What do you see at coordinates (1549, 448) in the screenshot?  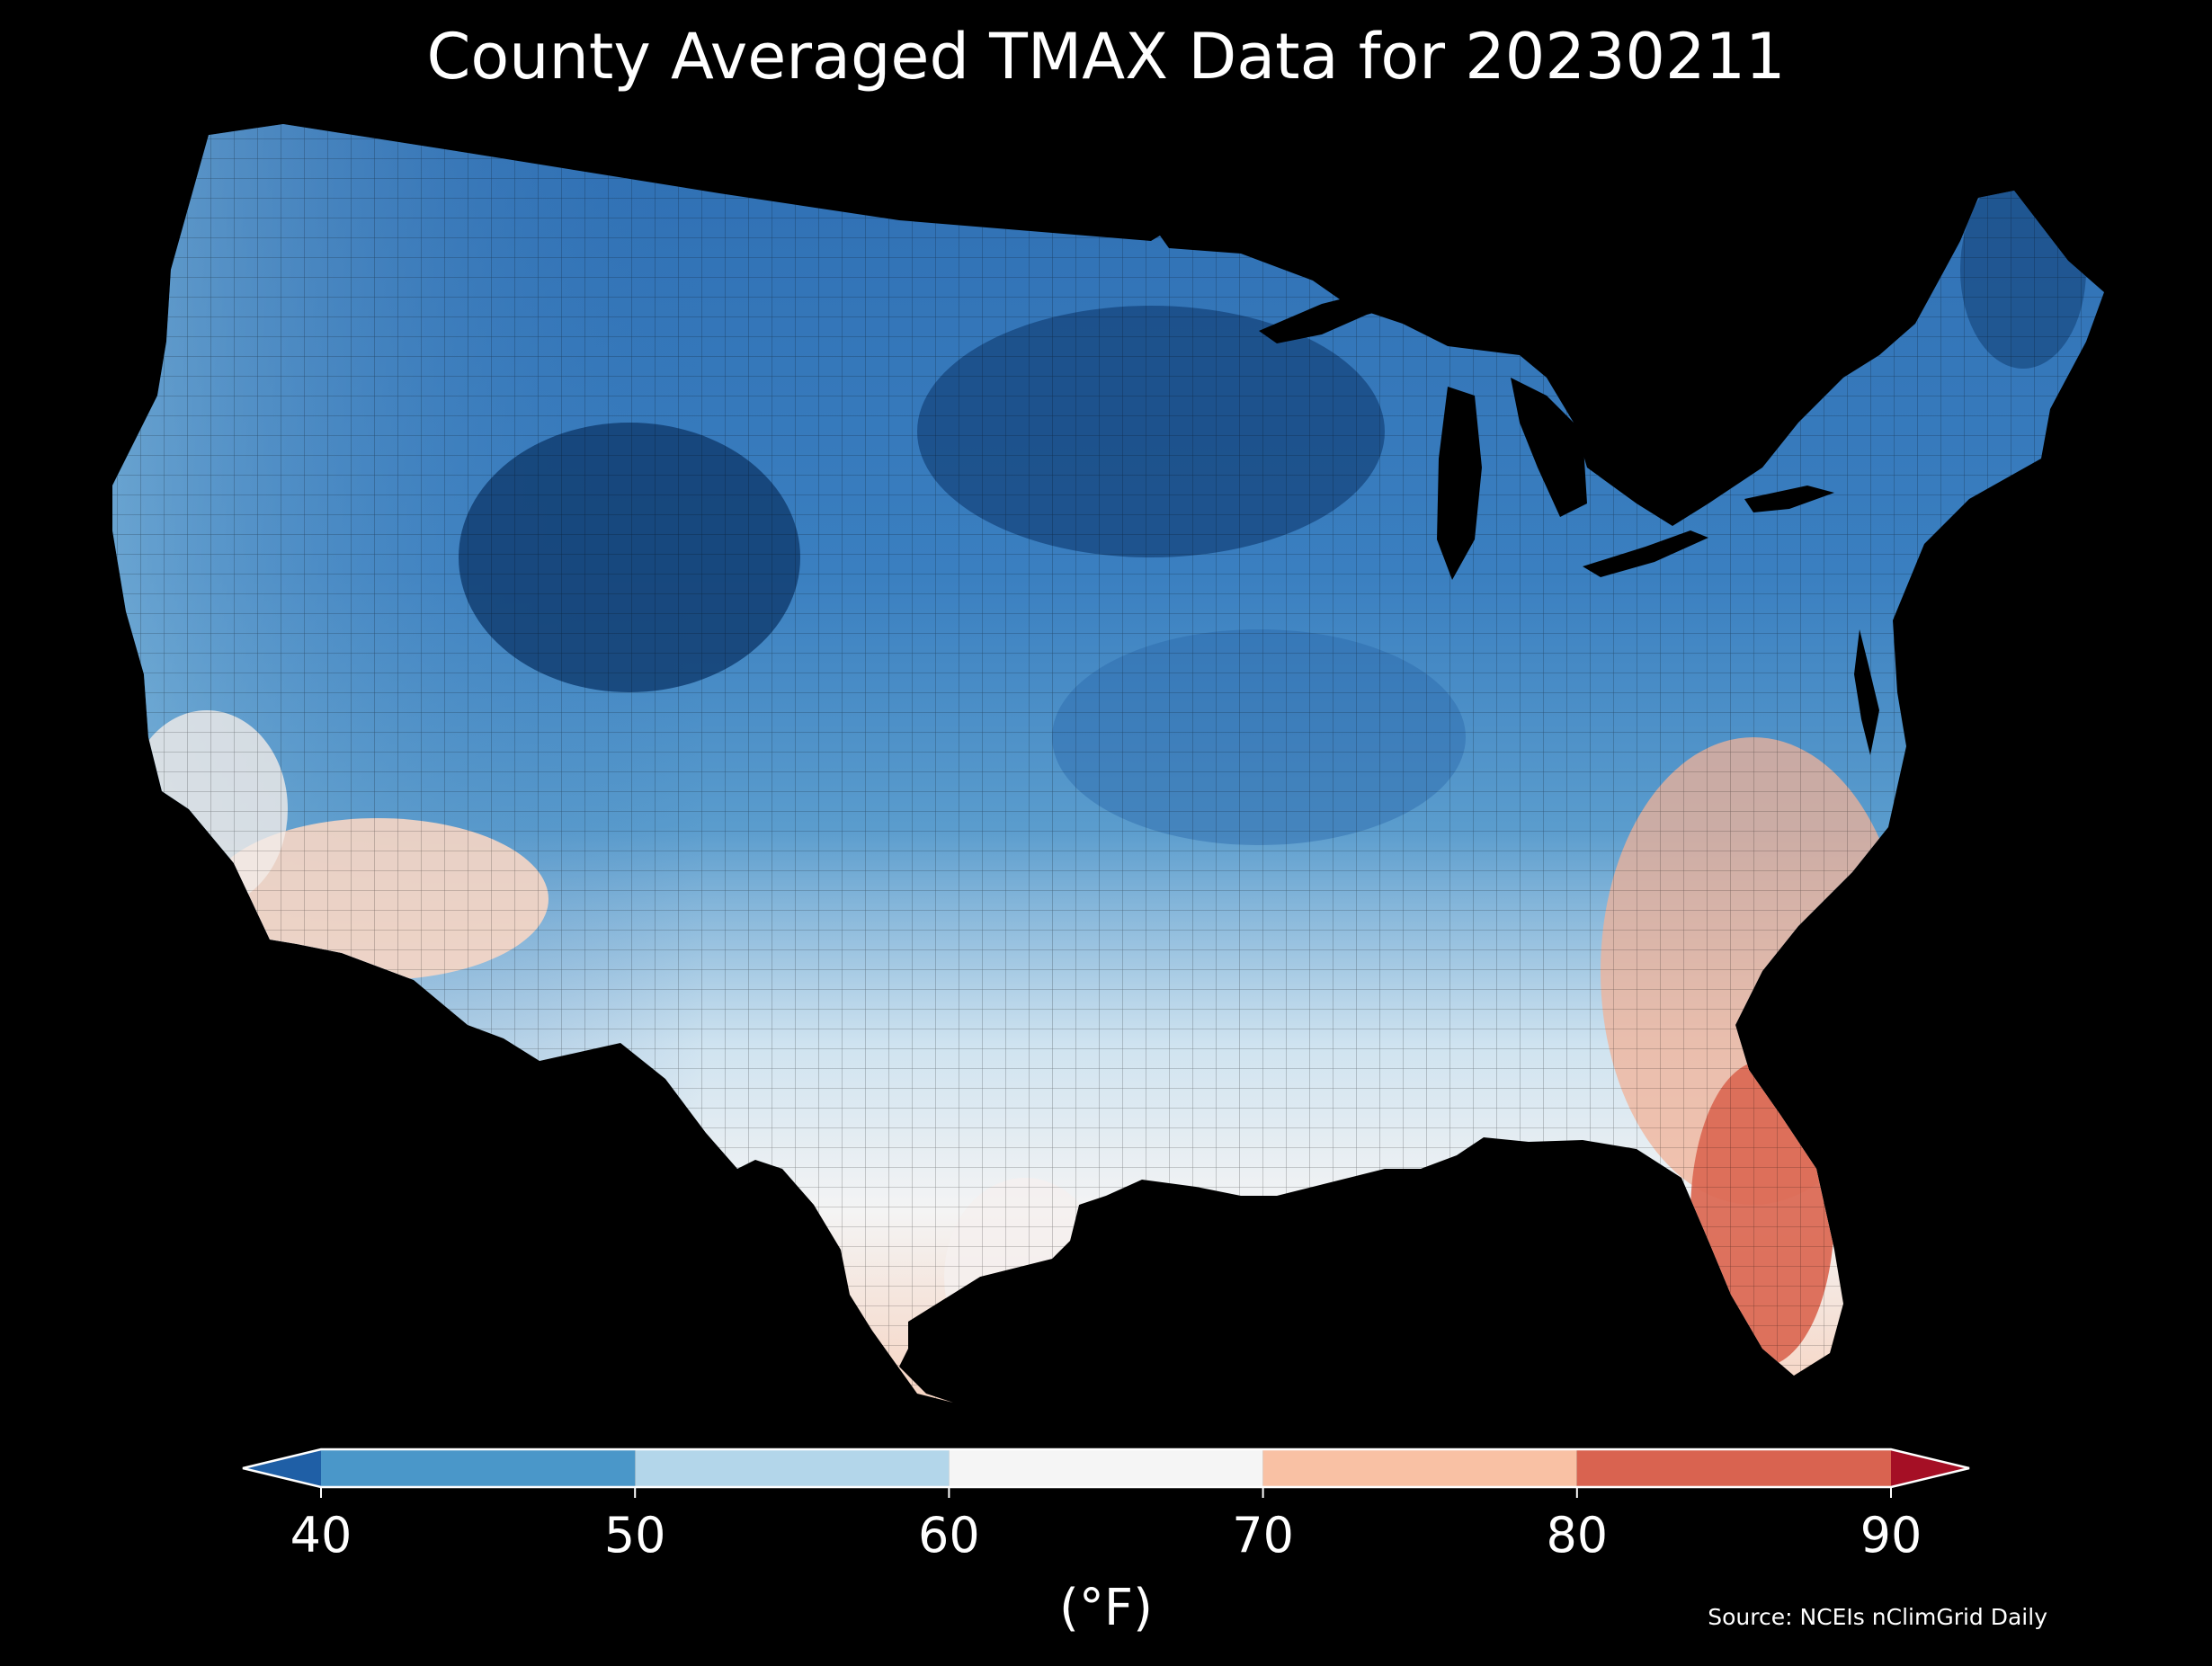 I see `lake-huron` at bounding box center [1549, 448].